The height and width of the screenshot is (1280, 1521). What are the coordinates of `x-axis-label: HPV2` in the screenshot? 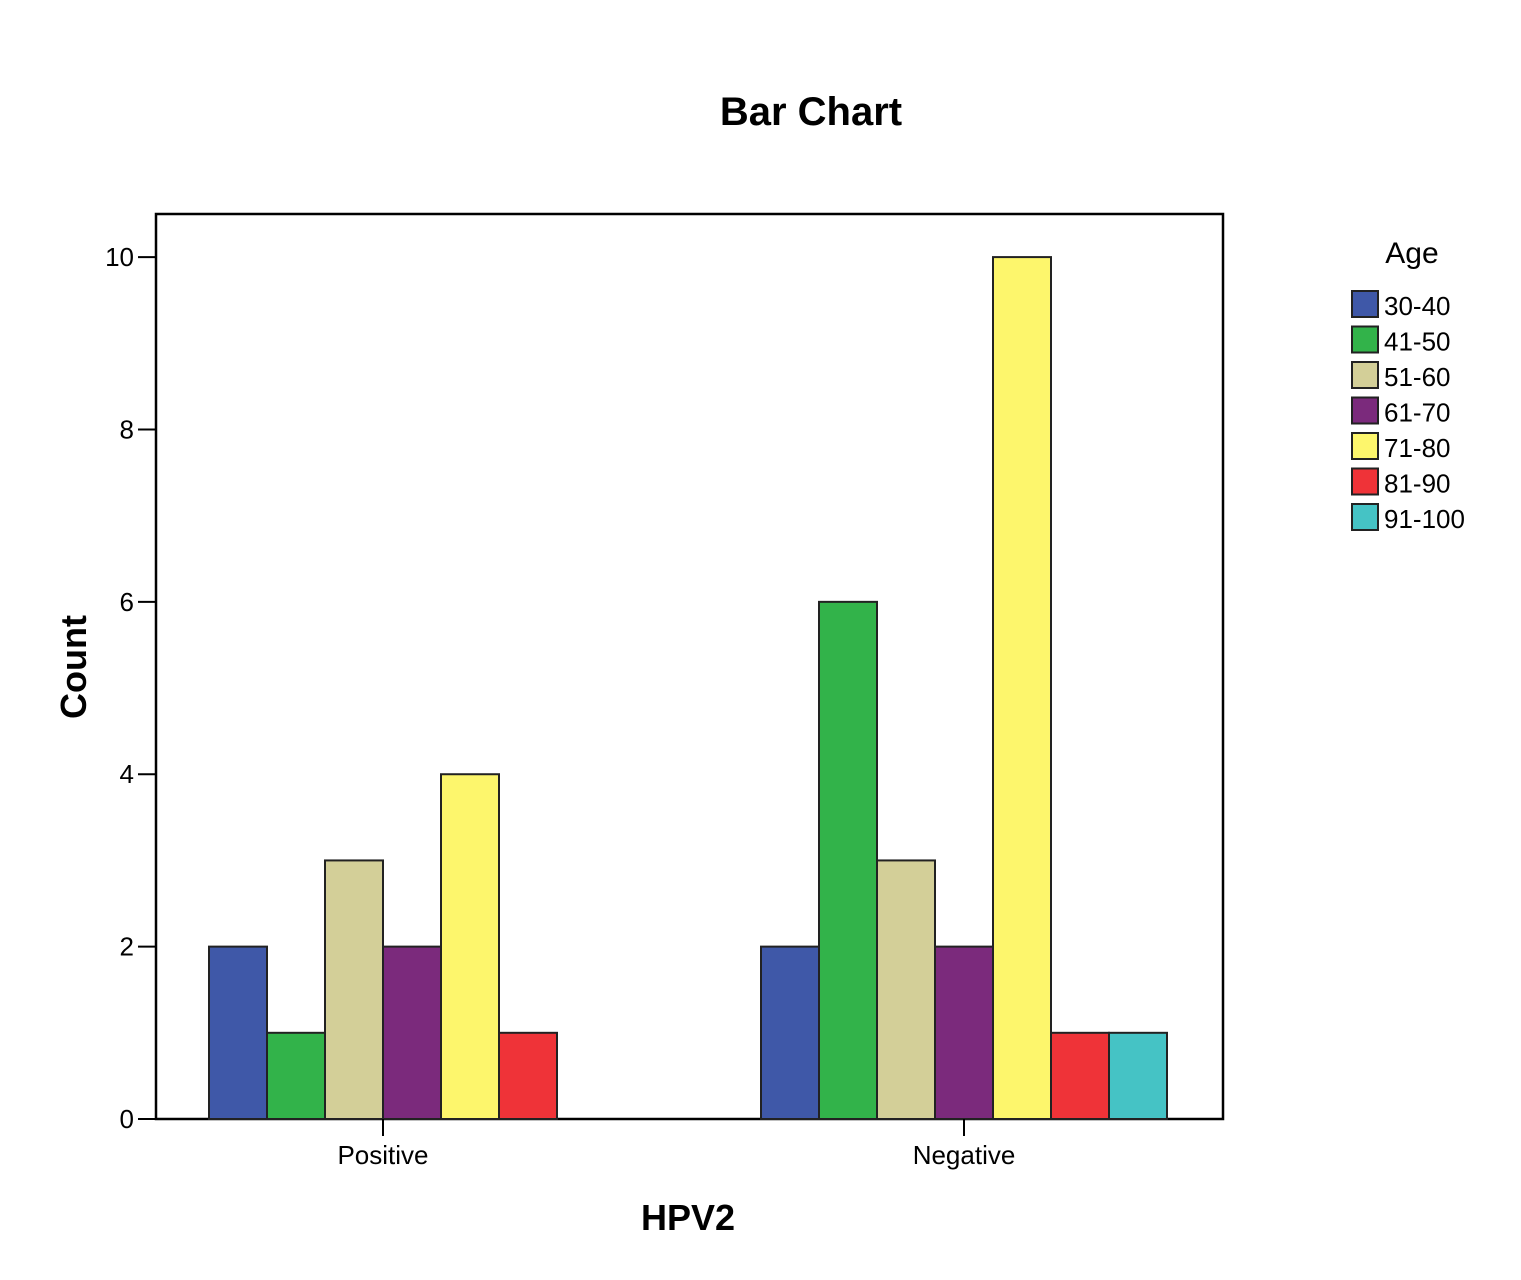 It's located at (688, 1217).